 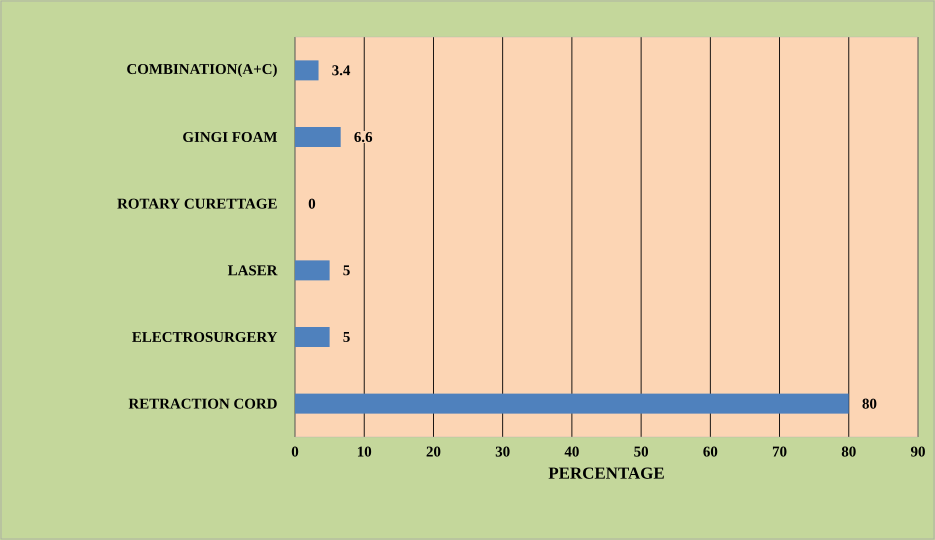 What do you see at coordinates (365, 451) in the screenshot?
I see `x-tick-label: 10` at bounding box center [365, 451].